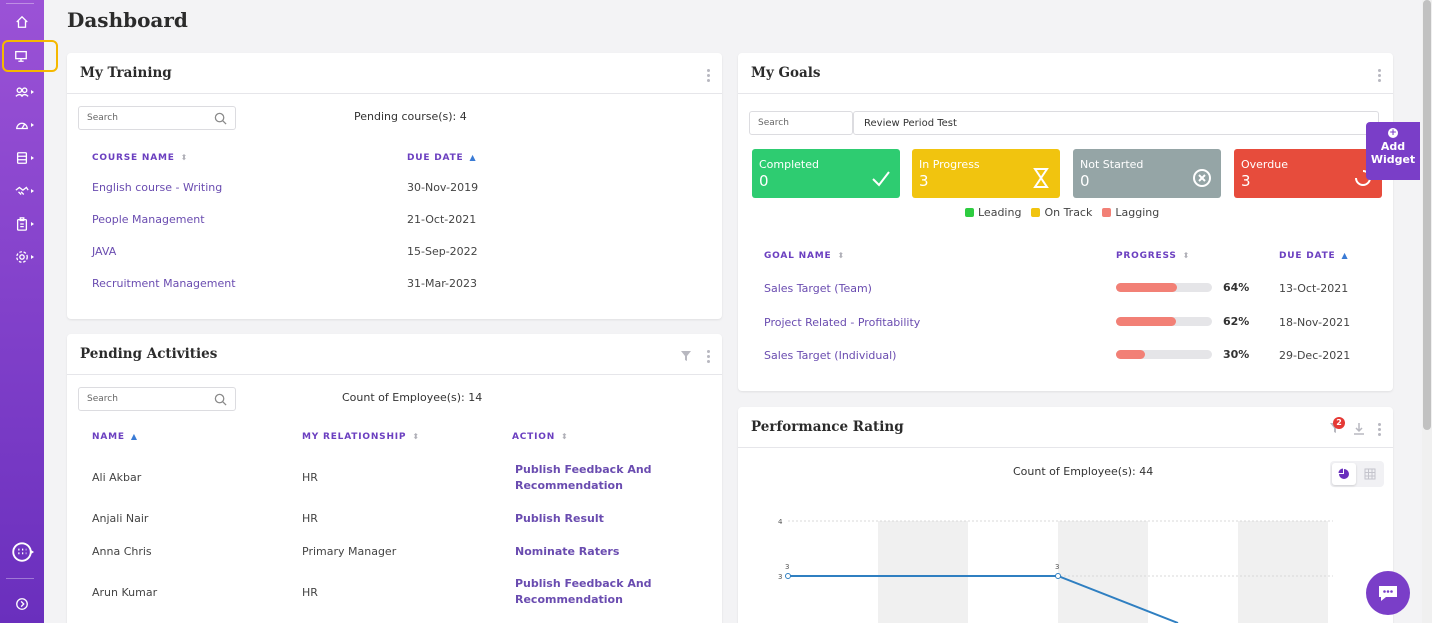  I want to click on sidebar, so click(29, 311).